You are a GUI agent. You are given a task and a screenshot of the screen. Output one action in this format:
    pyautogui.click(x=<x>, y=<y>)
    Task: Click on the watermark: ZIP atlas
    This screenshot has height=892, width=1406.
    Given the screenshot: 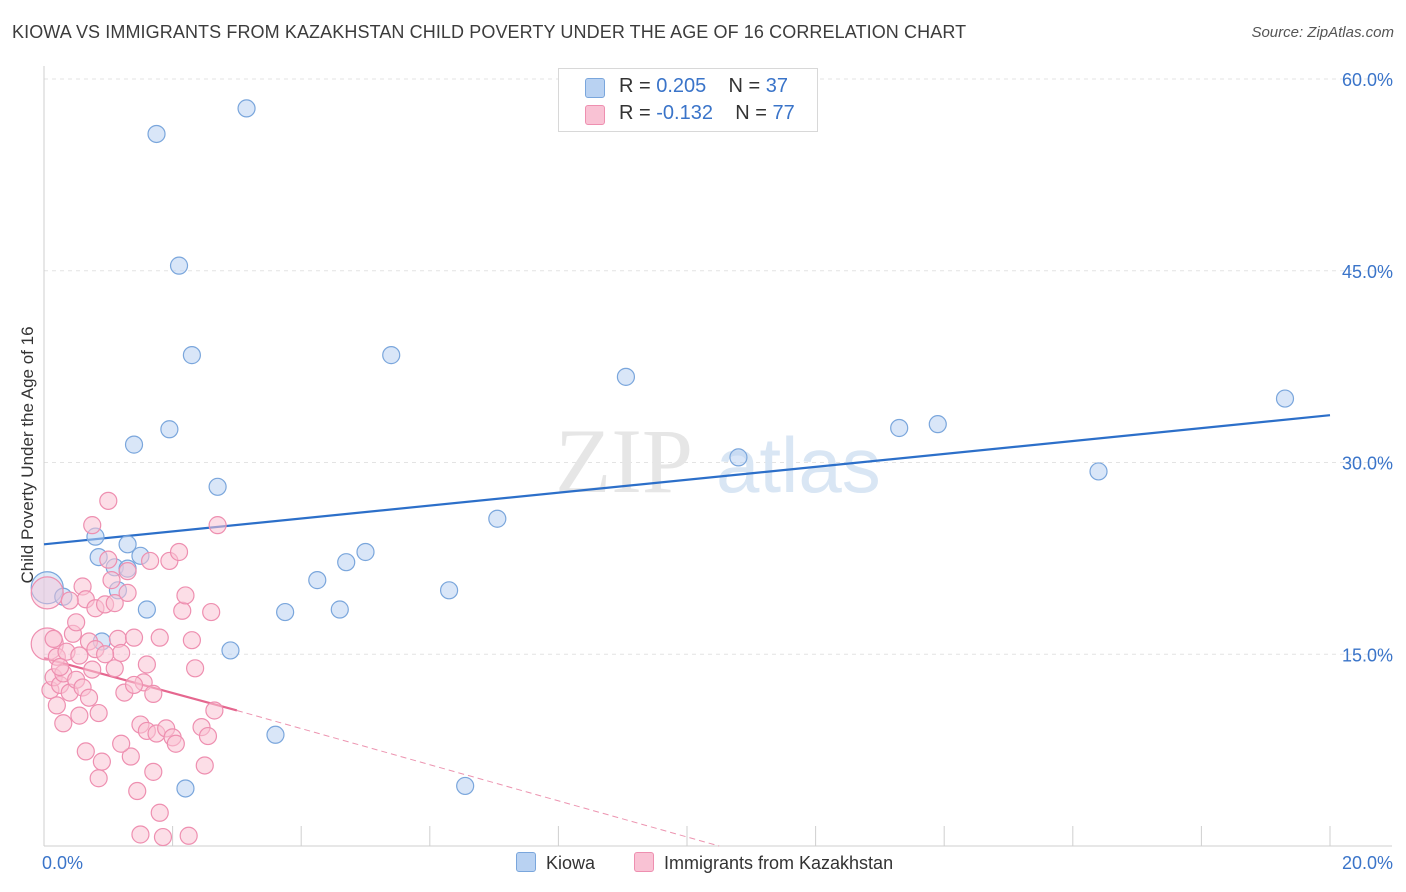 What is the action you would take?
    pyautogui.click(x=718, y=461)
    